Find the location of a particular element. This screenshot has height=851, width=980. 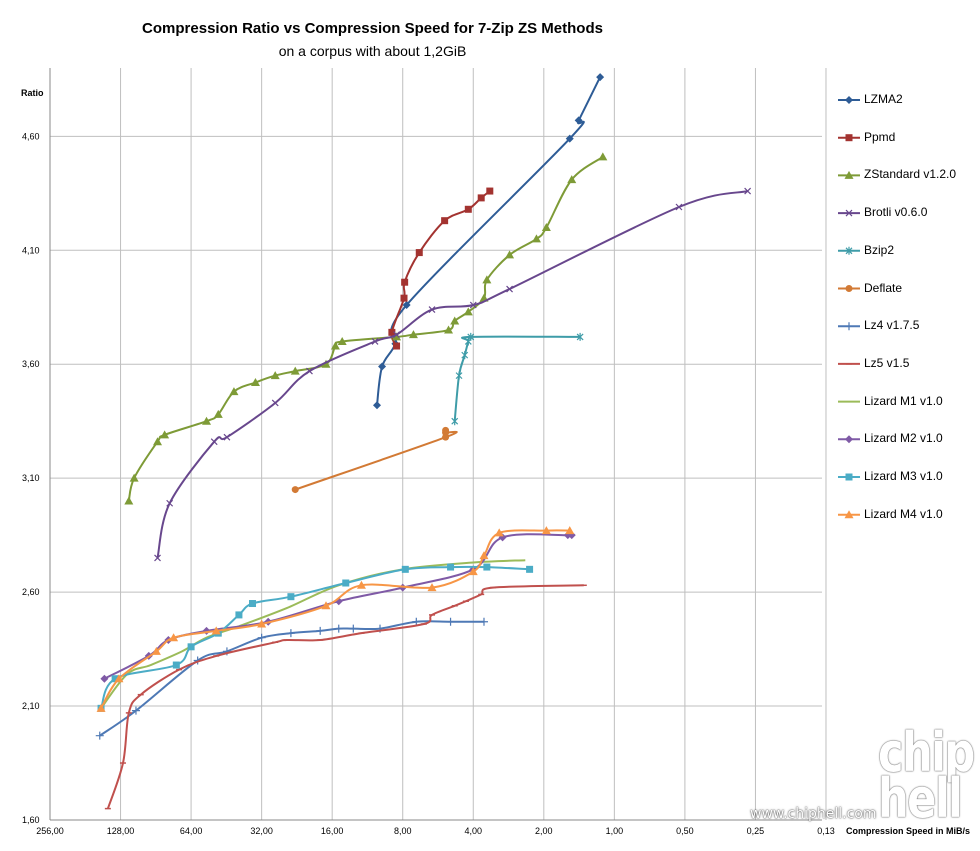

x-tick-label: 0,13 is located at coordinates (826, 831).